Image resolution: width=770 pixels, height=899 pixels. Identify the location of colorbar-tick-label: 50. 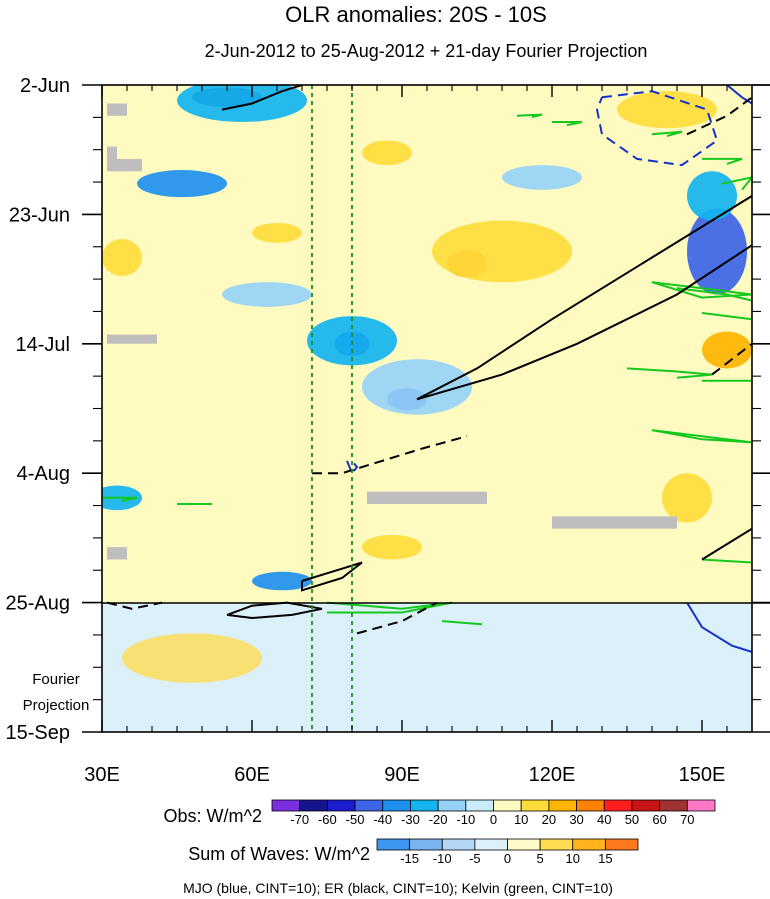
(632, 819).